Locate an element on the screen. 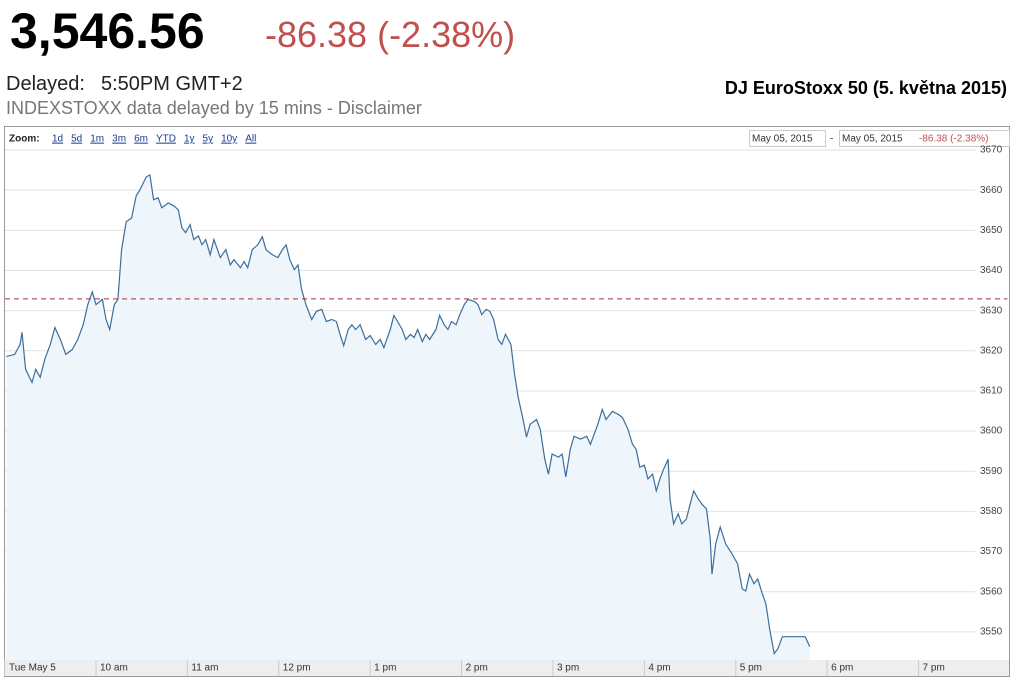 The image size is (1013, 678). y-tick-label: 3650 is located at coordinates (991, 230).